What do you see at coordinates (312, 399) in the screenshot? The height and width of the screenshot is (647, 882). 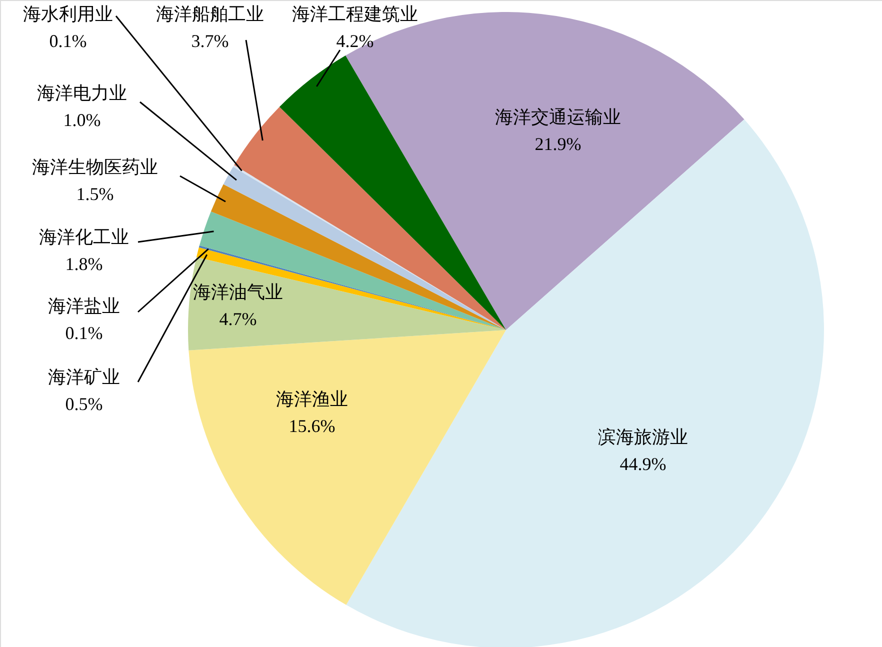 I see `slice-label: 海洋渔业` at bounding box center [312, 399].